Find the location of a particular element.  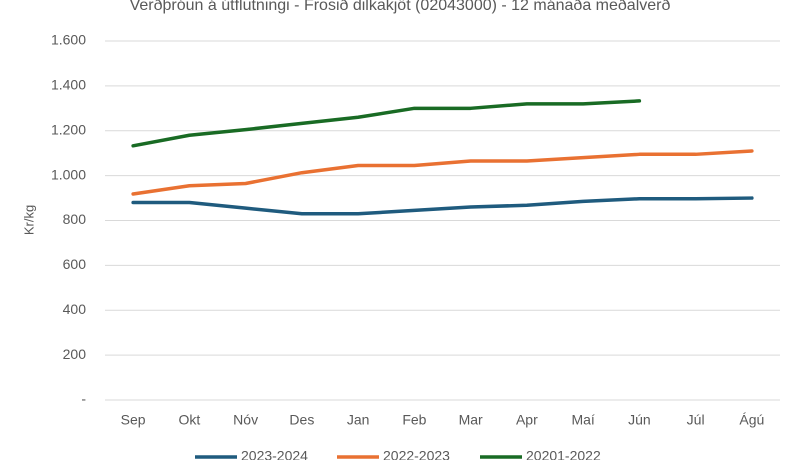

y-tick-label: 600 is located at coordinates (75, 264).